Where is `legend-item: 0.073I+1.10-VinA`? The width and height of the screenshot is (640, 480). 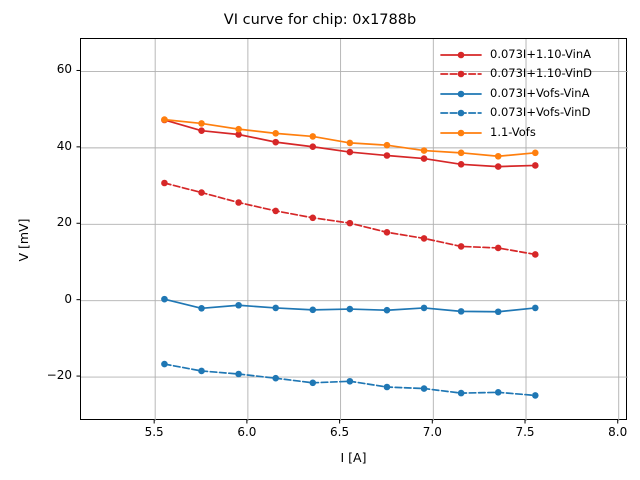 legend-item: 0.073I+1.10-VinA is located at coordinates (534, 54).